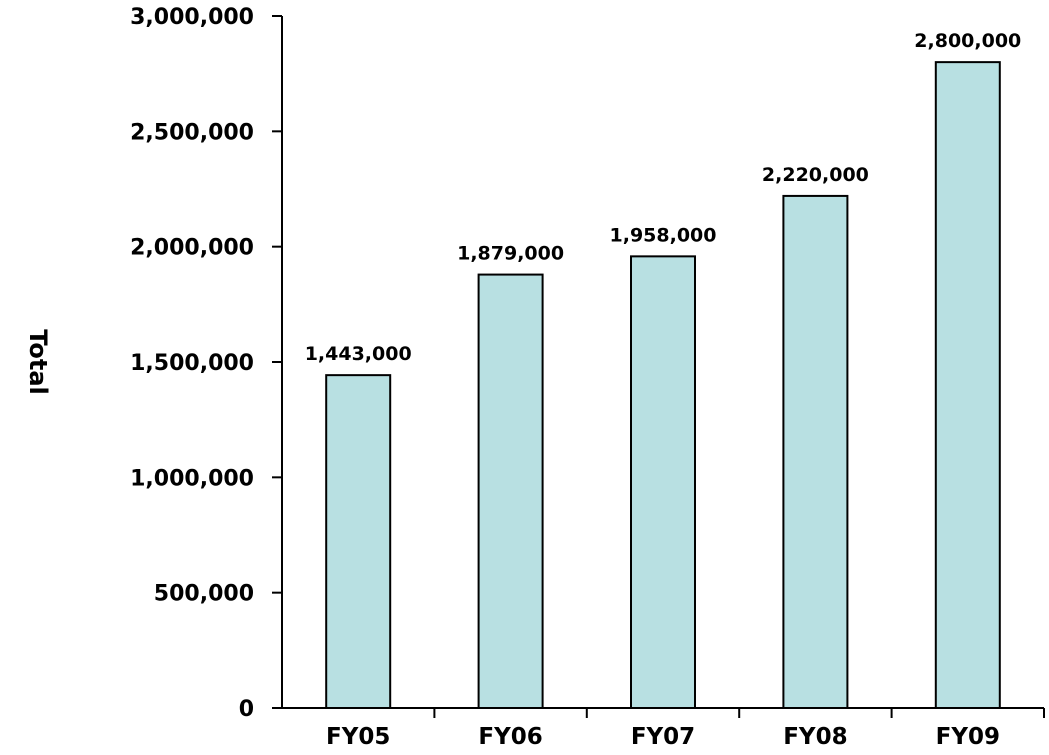  I want to click on x-category-label: FY06, so click(510, 737).